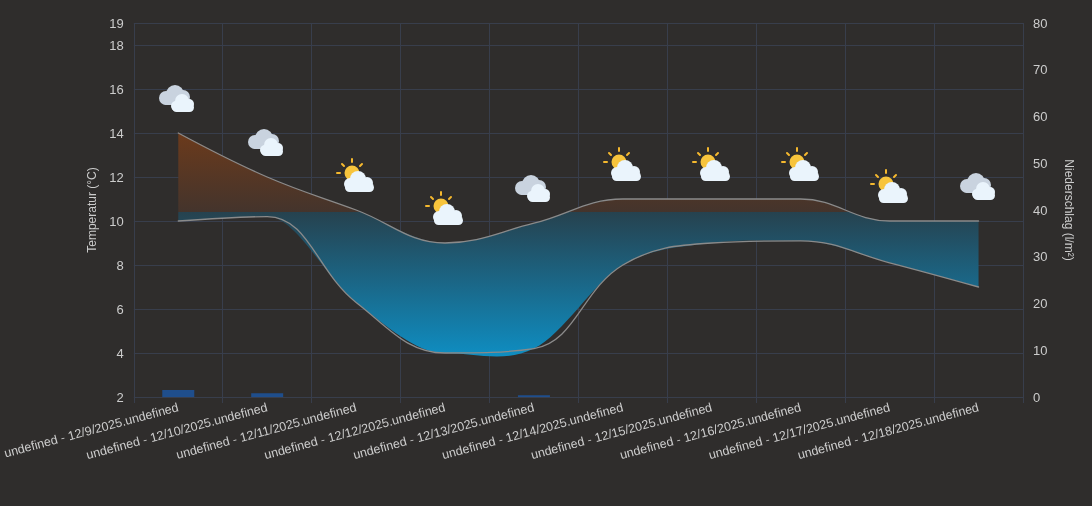 Image resolution: width=1092 pixels, height=506 pixels. Describe the element at coordinates (116, 133) in the screenshot. I see `y-tick-label: 14` at that location.